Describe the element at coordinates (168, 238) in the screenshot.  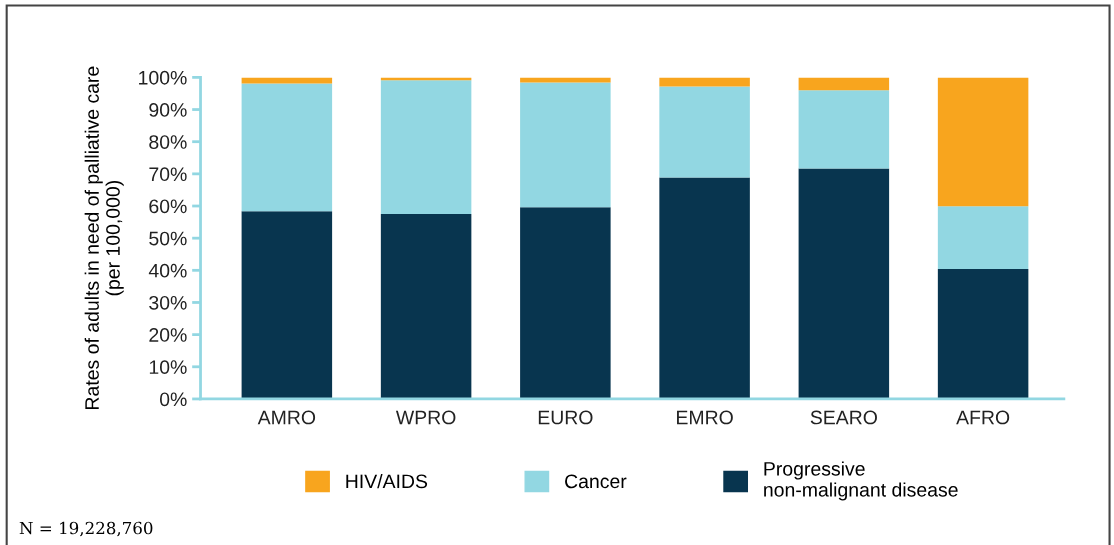
I see `y-tick-label: 50%` at that location.